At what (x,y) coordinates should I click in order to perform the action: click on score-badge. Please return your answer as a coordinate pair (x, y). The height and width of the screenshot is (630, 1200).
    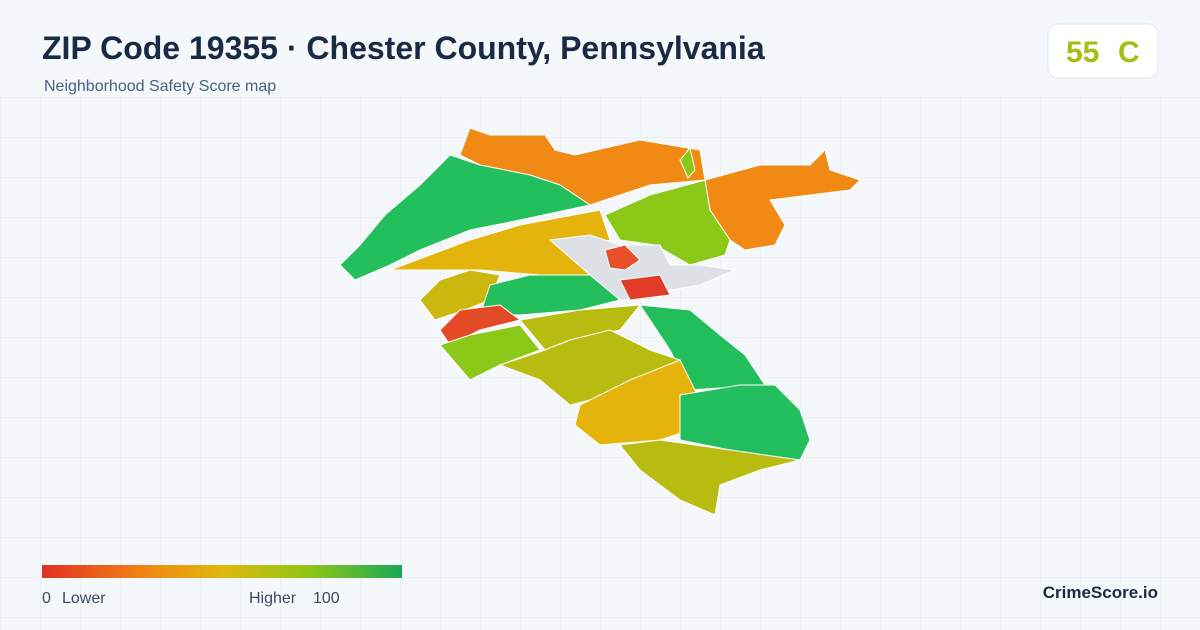
    Looking at the image, I should click on (1103, 51).